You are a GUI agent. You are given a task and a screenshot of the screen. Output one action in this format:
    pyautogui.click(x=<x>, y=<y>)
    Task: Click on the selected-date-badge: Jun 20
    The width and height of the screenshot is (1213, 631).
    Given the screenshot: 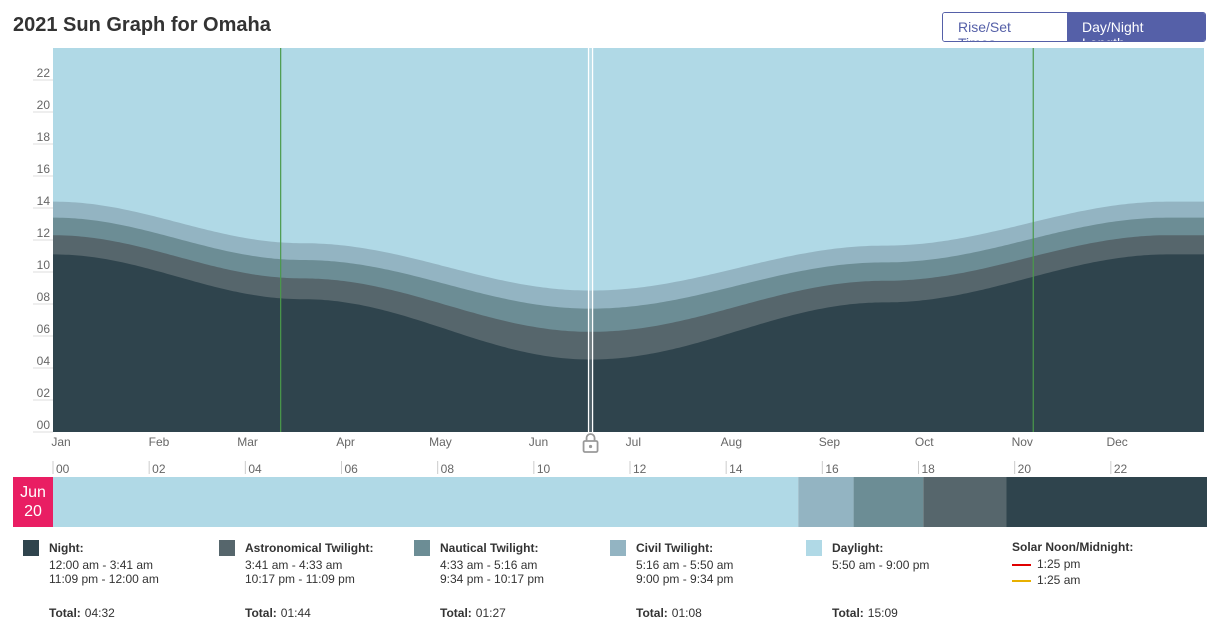 What is the action you would take?
    pyautogui.click(x=33, y=502)
    